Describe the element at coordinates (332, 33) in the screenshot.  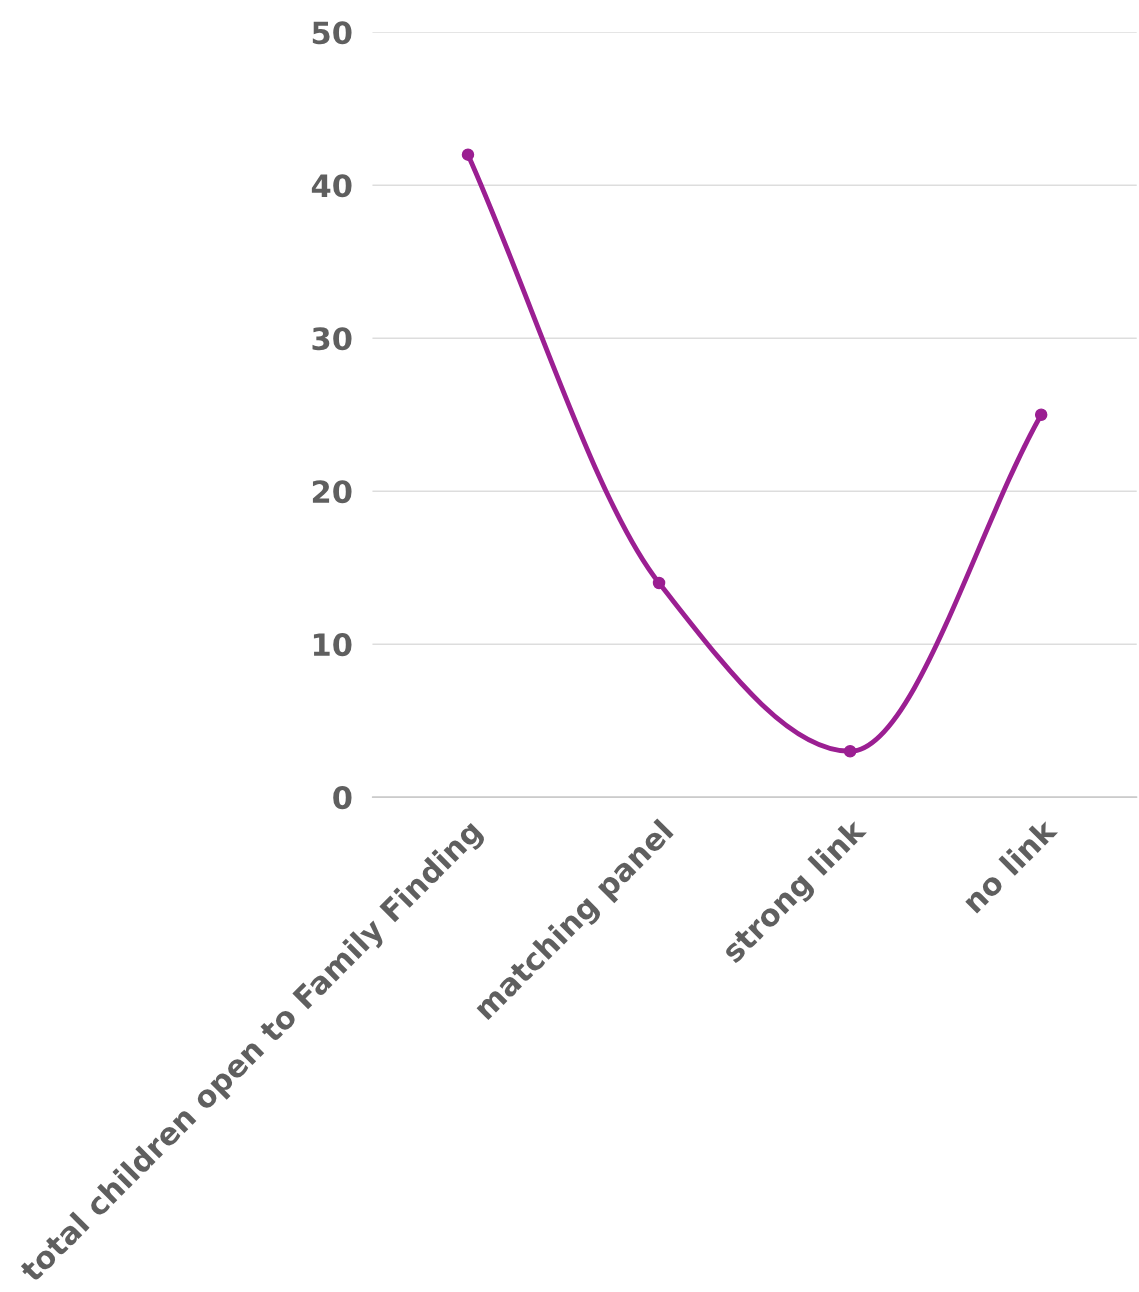
I see `y-tick-label: 50` at that location.